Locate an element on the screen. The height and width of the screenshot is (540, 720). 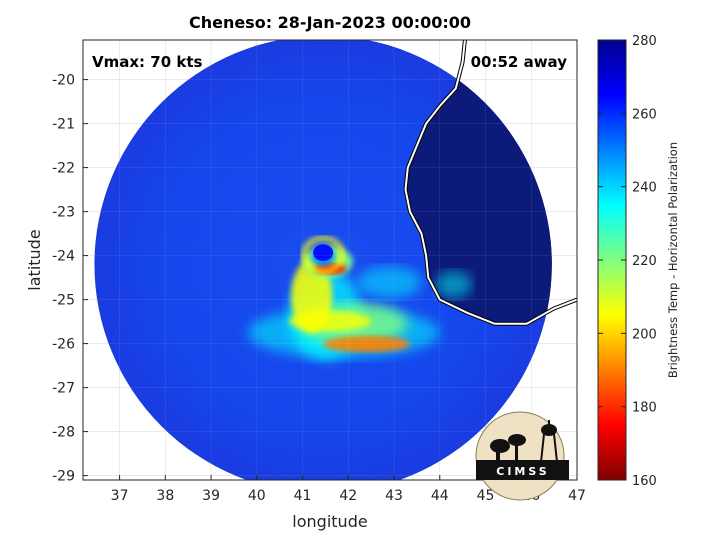
y-tick-label: -25 is located at coordinates (63, 301).